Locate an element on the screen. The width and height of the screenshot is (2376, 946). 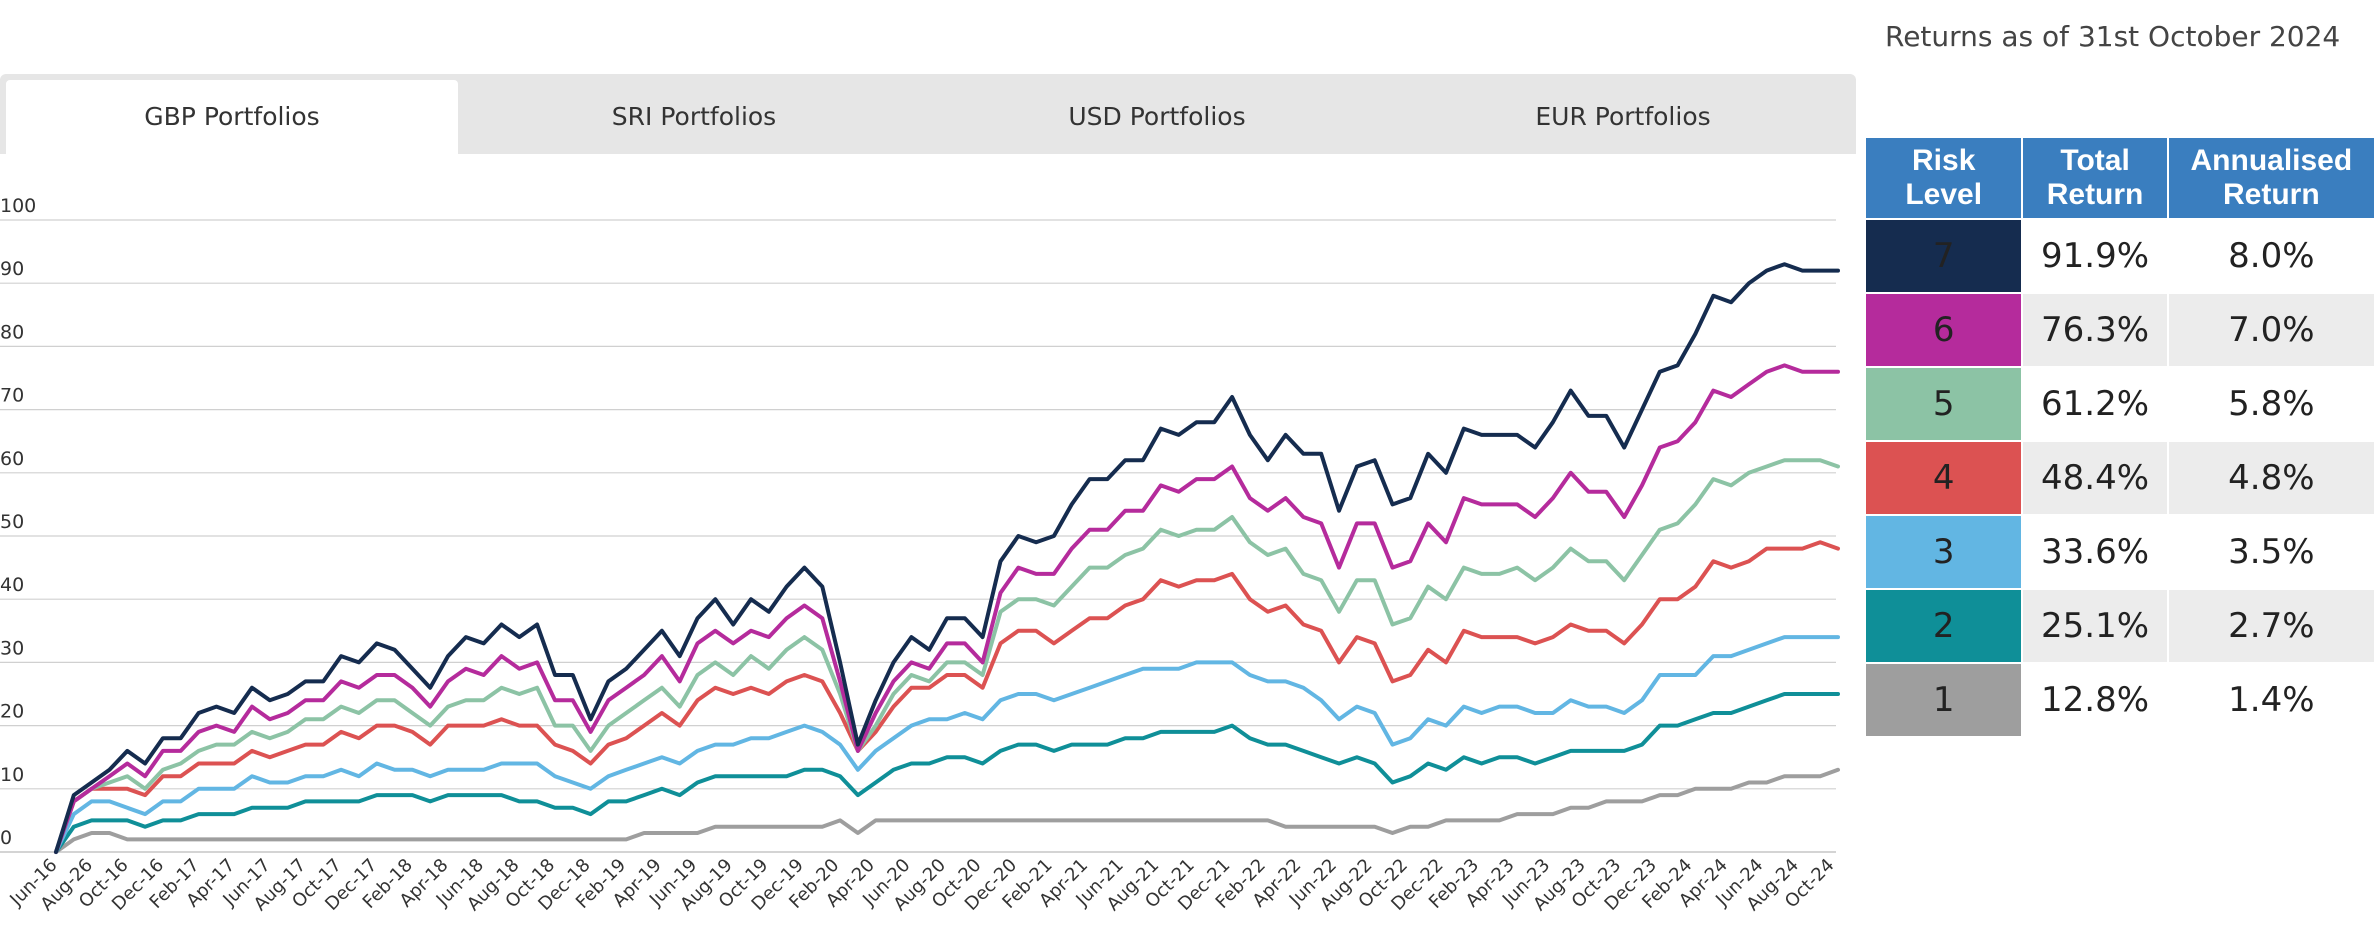
total-return-cell: 48.4% is located at coordinates (2095, 478).